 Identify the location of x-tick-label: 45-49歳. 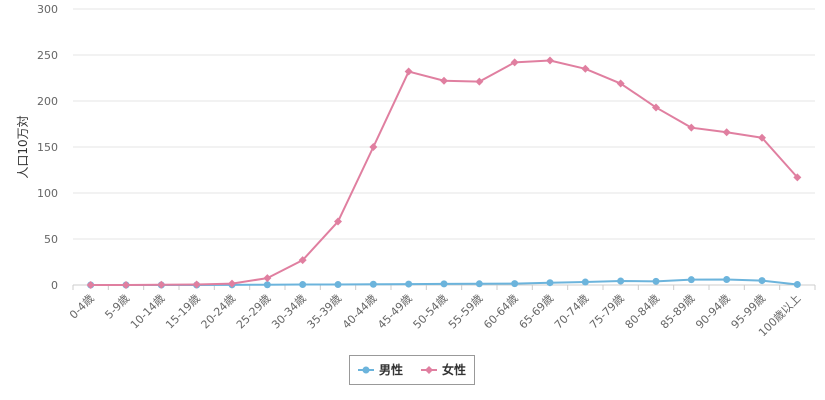
(395, 312).